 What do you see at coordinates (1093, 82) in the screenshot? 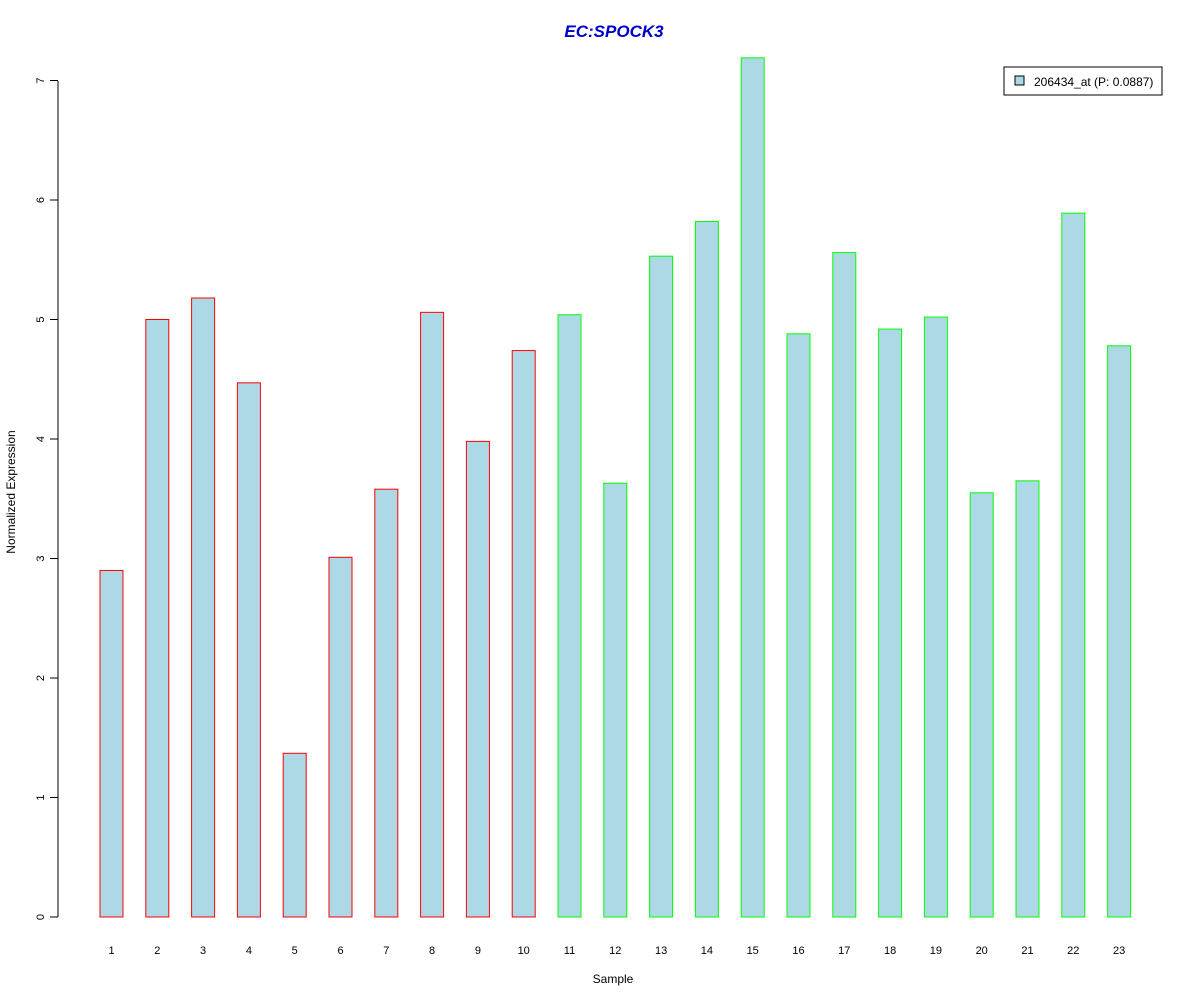
I see `legend-entry-label: 206434_at (P: 0.0887)` at bounding box center [1093, 82].